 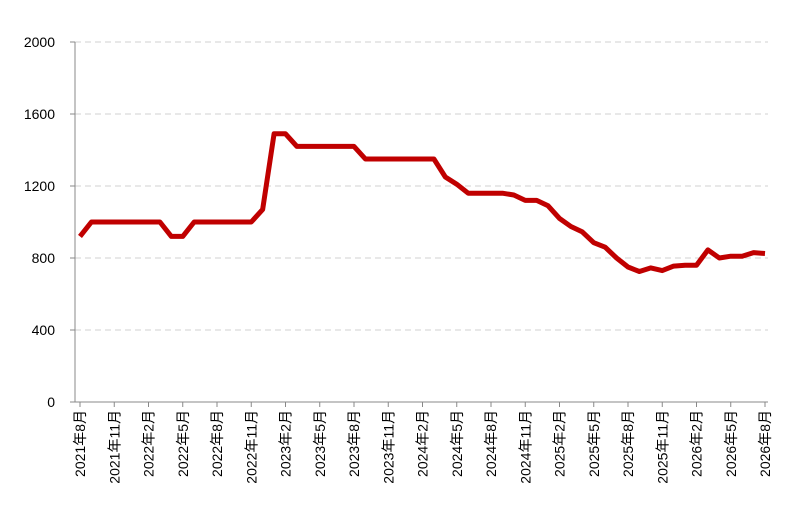 What do you see at coordinates (594, 443) in the screenshot?
I see `x-tick-label: 2025年5月` at bounding box center [594, 443].